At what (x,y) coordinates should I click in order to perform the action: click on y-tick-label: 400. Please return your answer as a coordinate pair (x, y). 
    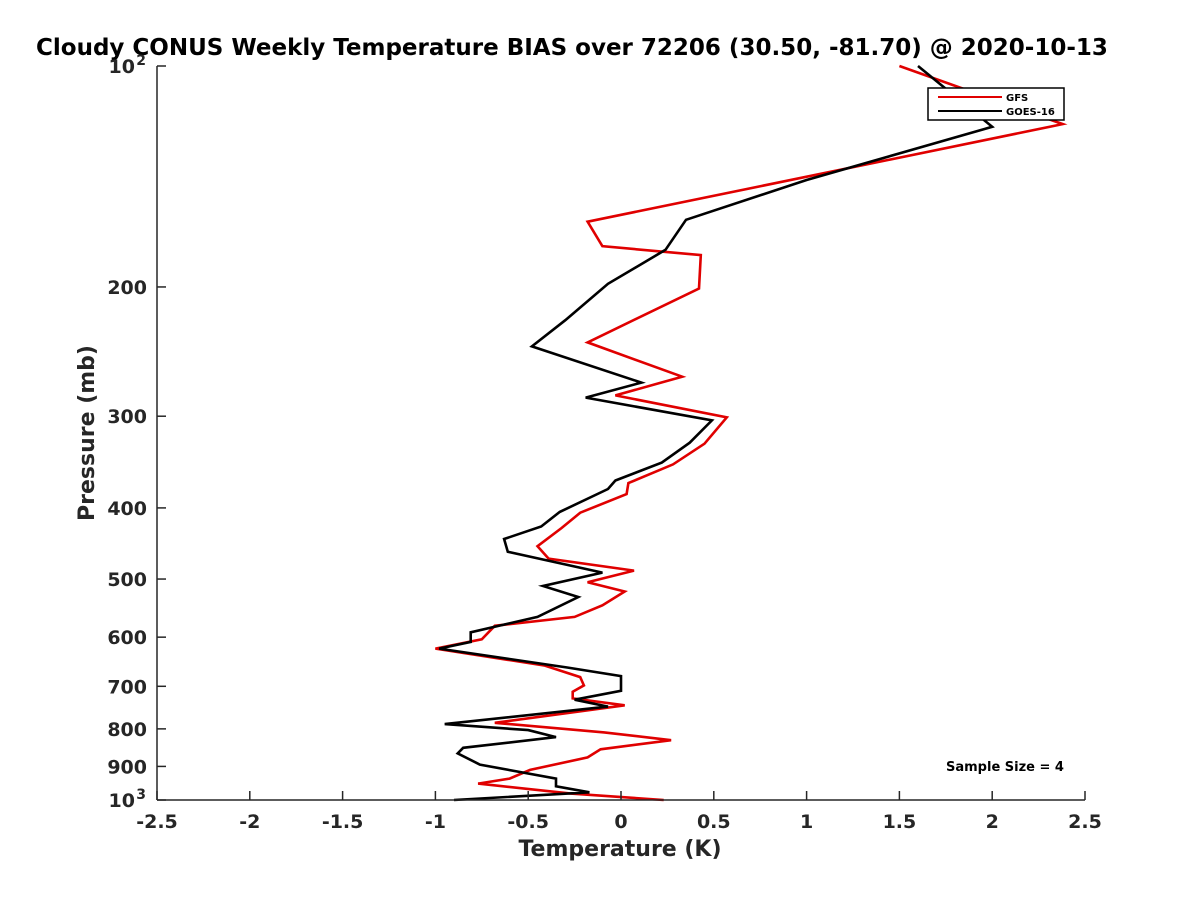
    Looking at the image, I should click on (127, 509).